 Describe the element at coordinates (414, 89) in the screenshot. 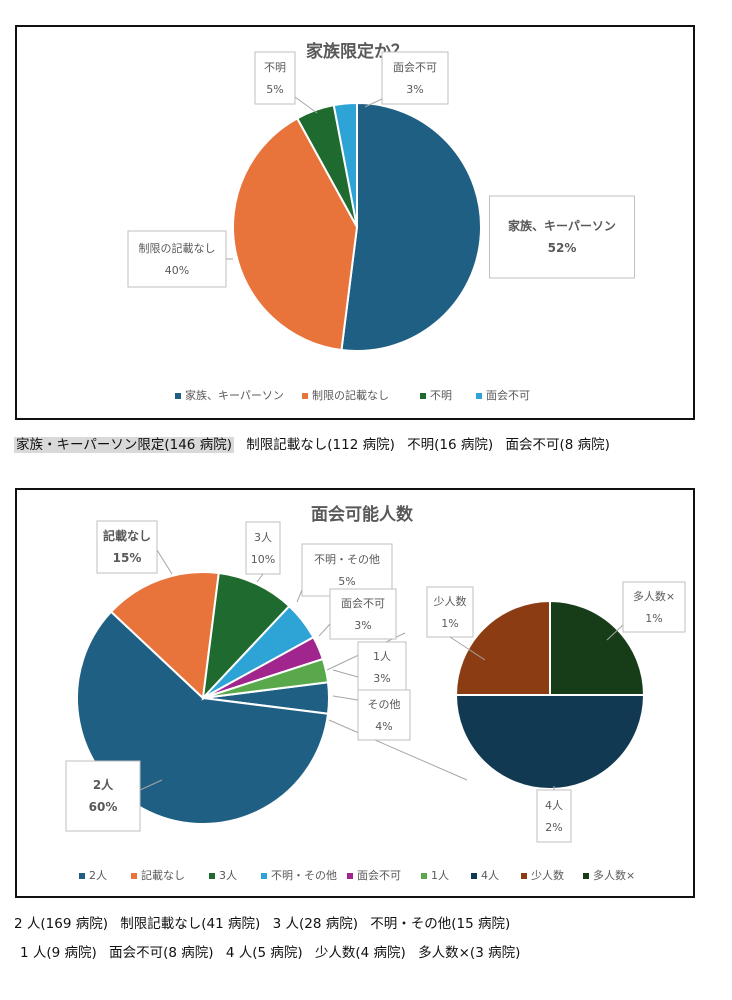

I see `chart1-label-3-value: 3%` at that location.